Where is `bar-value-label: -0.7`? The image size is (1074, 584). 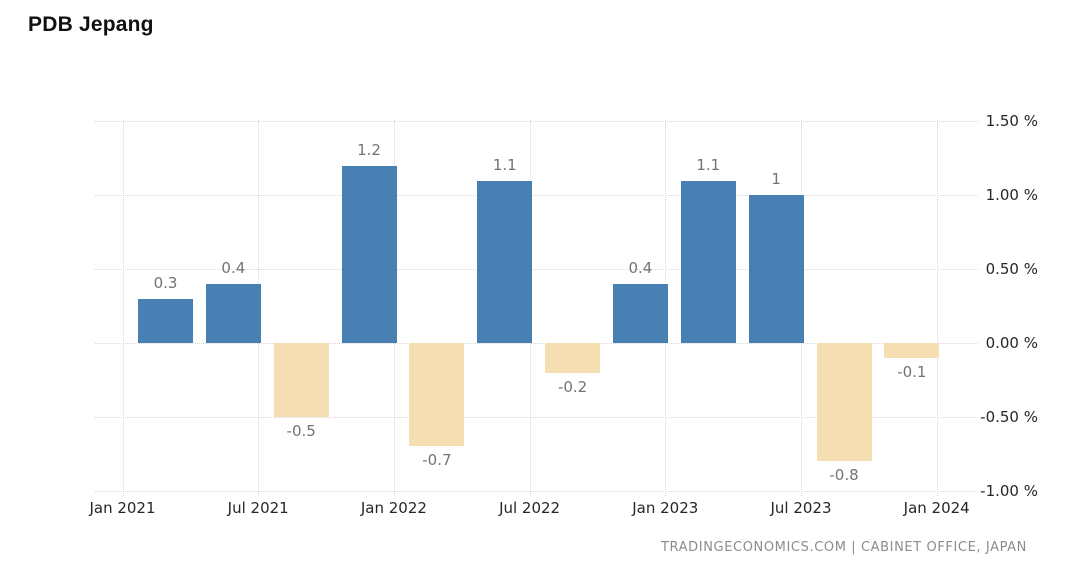 bar-value-label: -0.7 is located at coordinates (437, 460).